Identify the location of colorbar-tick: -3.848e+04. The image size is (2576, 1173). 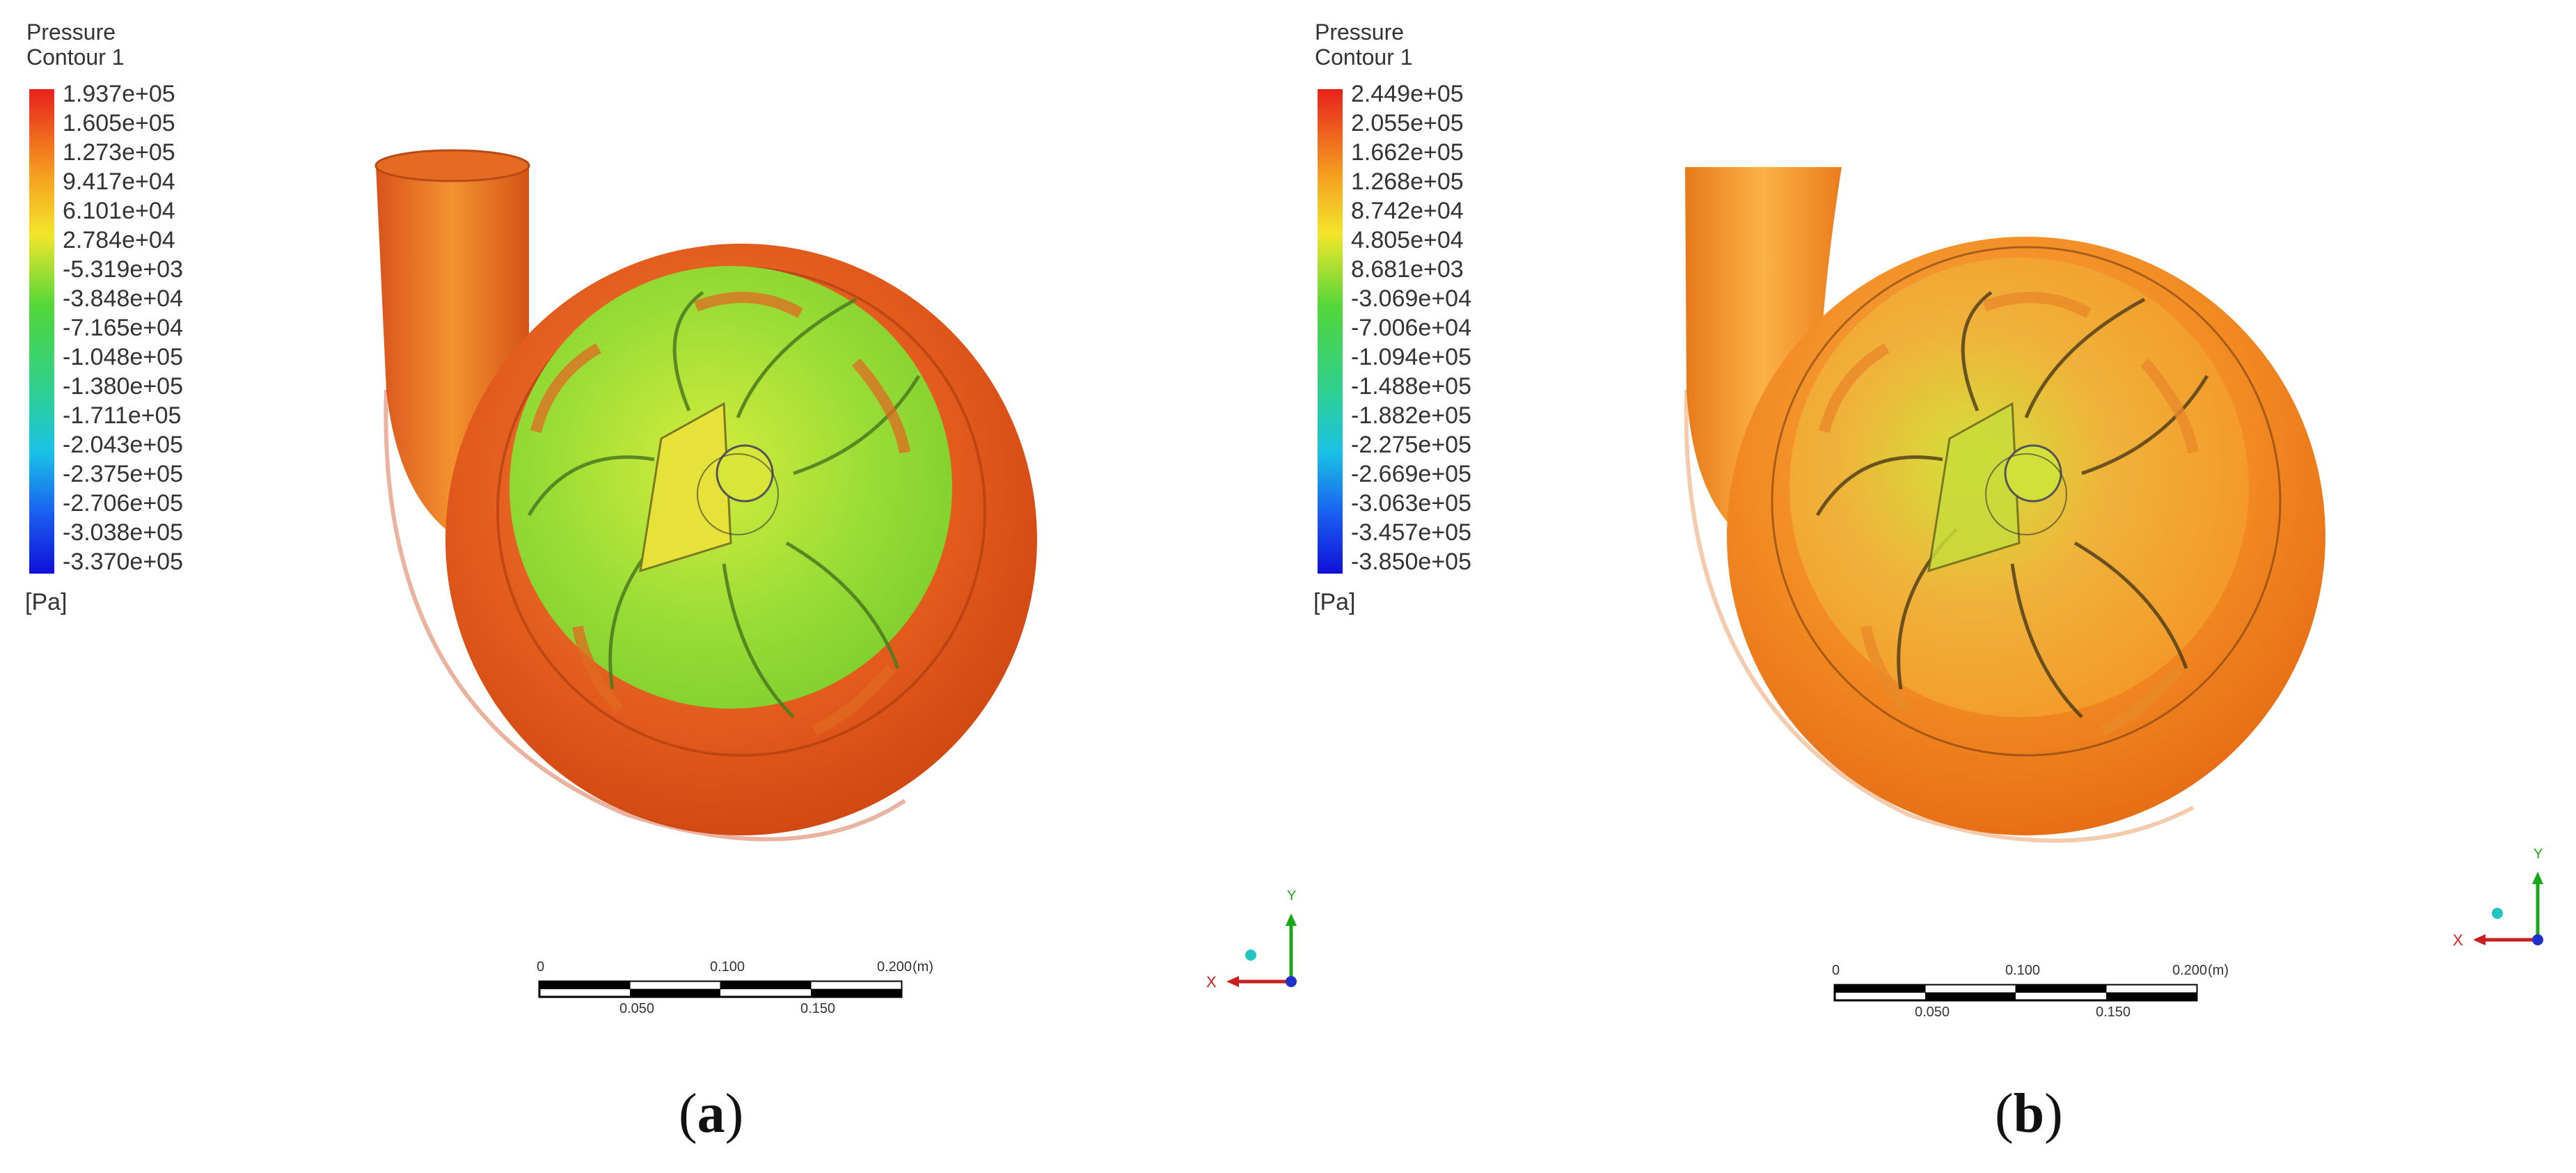
(123, 299).